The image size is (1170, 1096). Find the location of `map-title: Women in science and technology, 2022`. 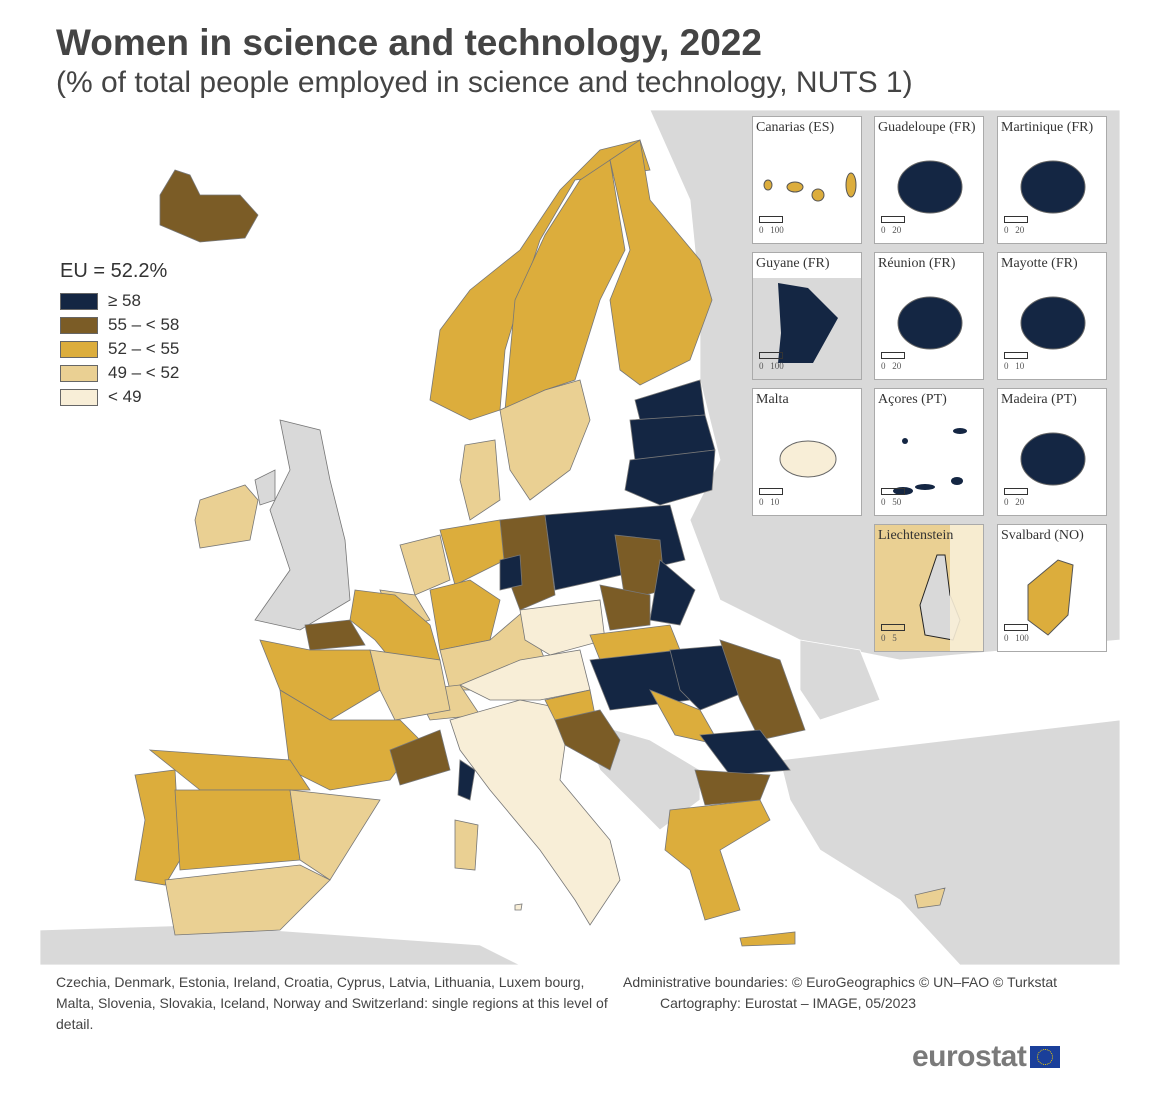

map-title: Women in science and technology, 2022 is located at coordinates (409, 42).